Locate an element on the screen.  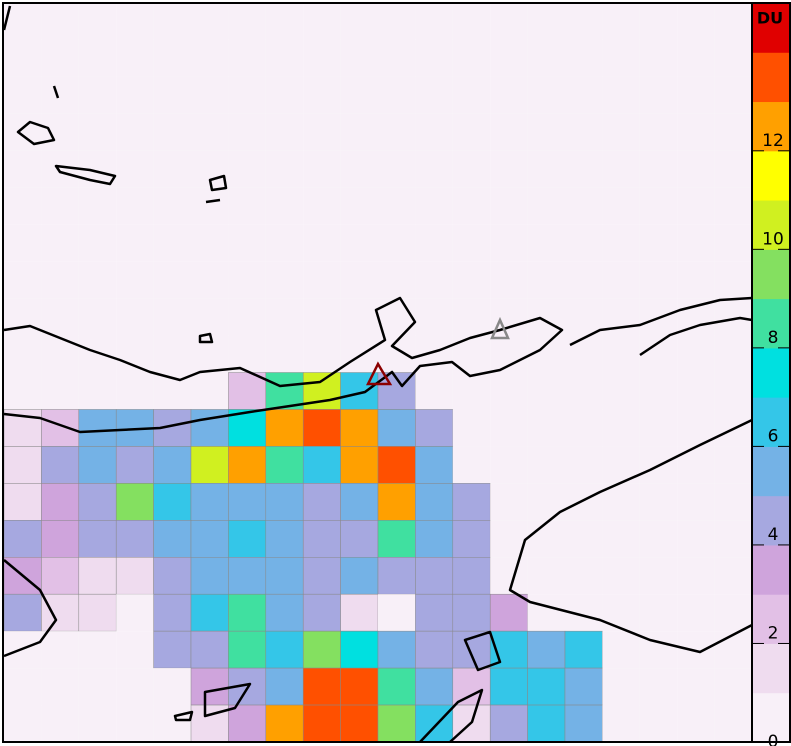
volcano-marker is located at coordinates (379, 373).